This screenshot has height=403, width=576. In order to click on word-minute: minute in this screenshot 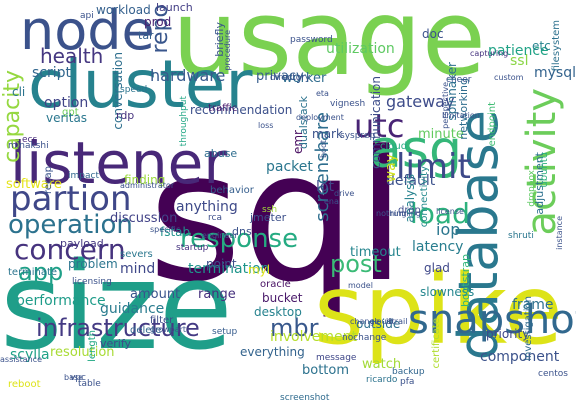, I will do `click(441, 134)`.